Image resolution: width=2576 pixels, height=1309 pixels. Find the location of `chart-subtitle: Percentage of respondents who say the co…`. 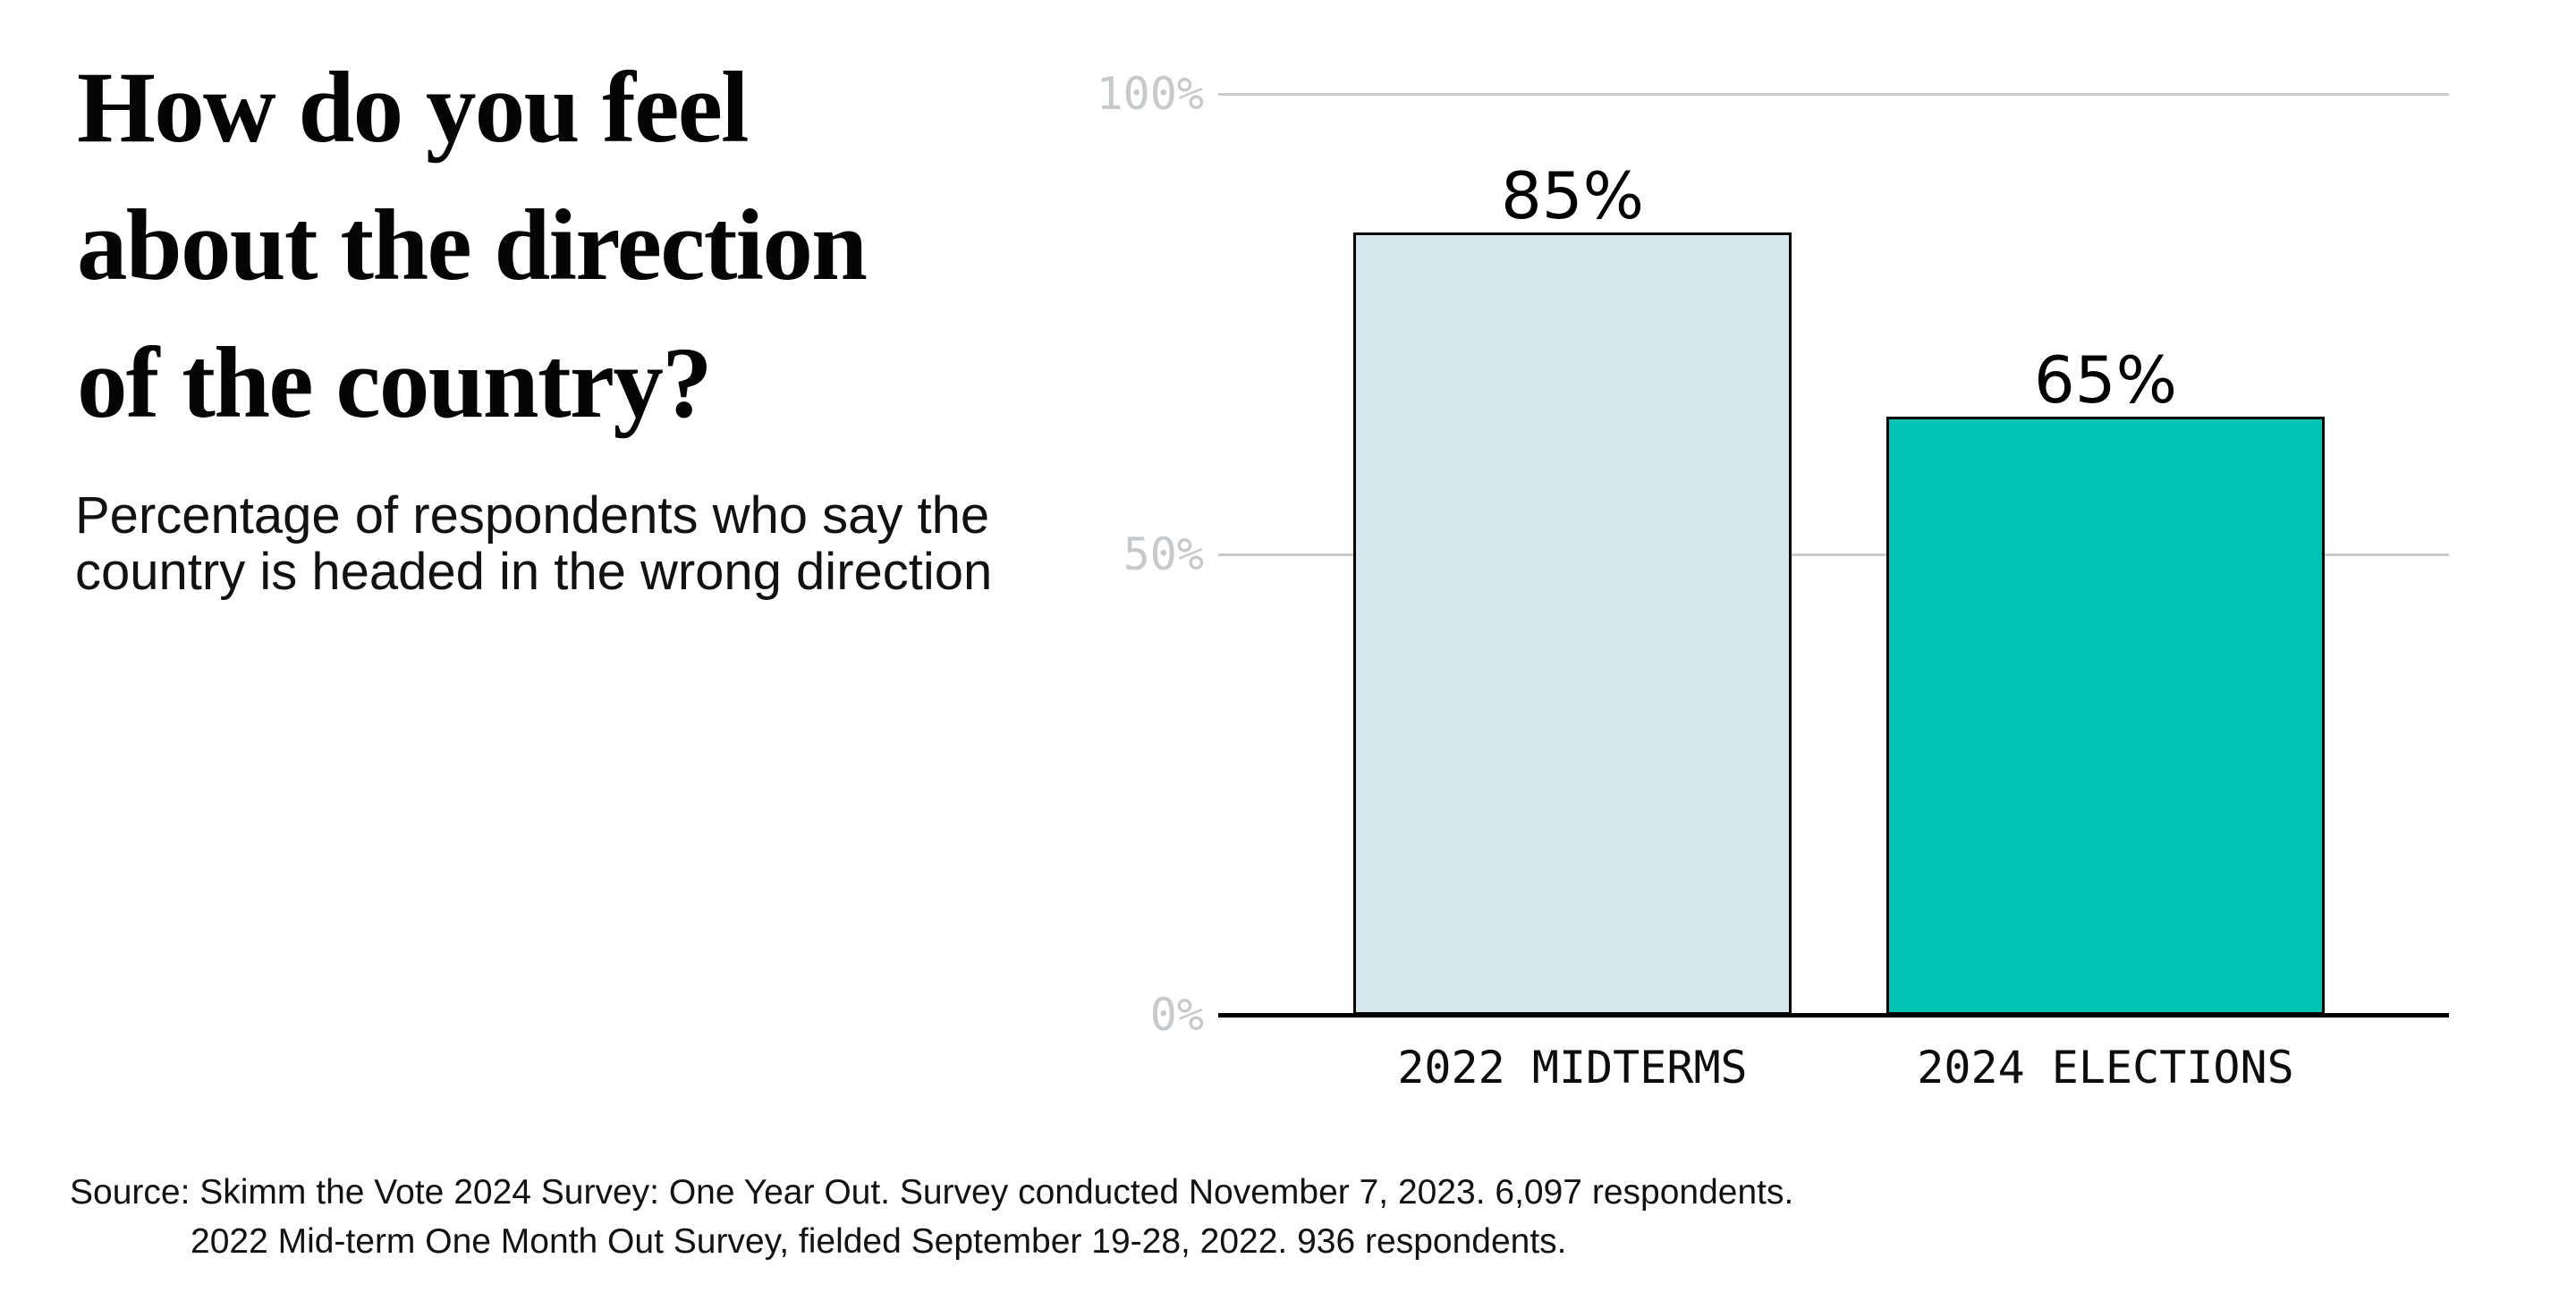

chart-subtitle: Percentage of respondents who say the co… is located at coordinates (611, 543).